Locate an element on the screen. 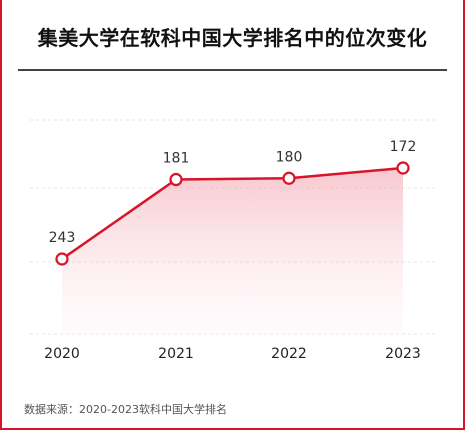 The width and height of the screenshot is (465, 430). data-label: 172 is located at coordinates (403, 147).